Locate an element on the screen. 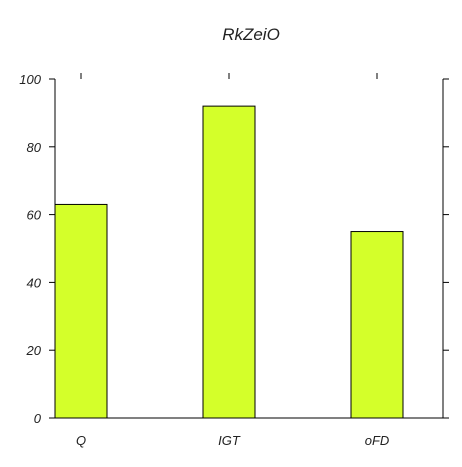 This screenshot has height=467, width=462. y-tick-label: 60 is located at coordinates (34, 215).